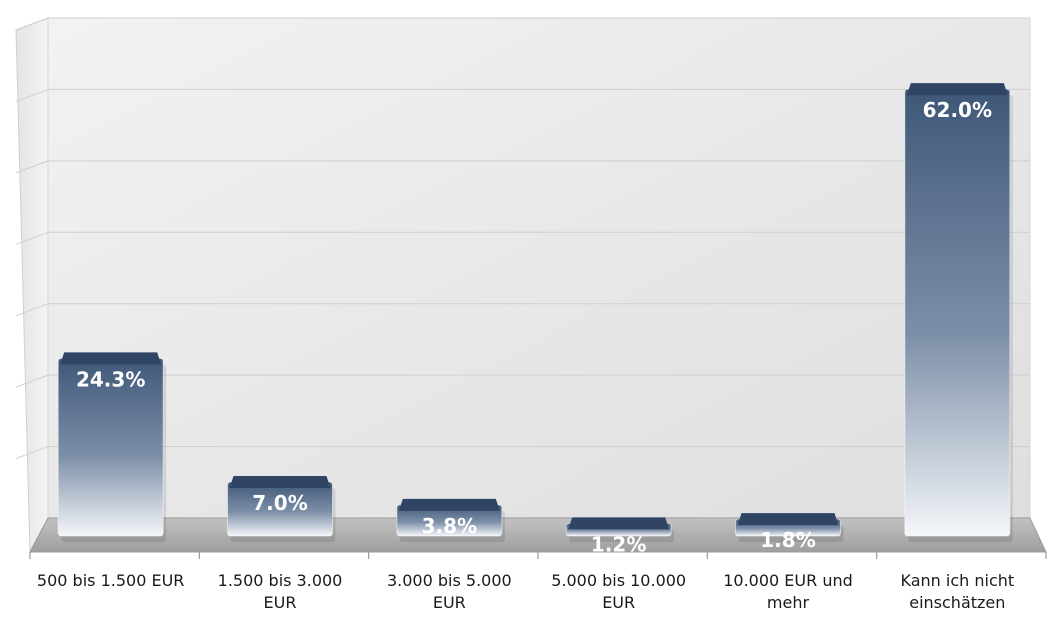  Describe the element at coordinates (787, 540) in the screenshot. I see `data-label: 1.8%` at that location.